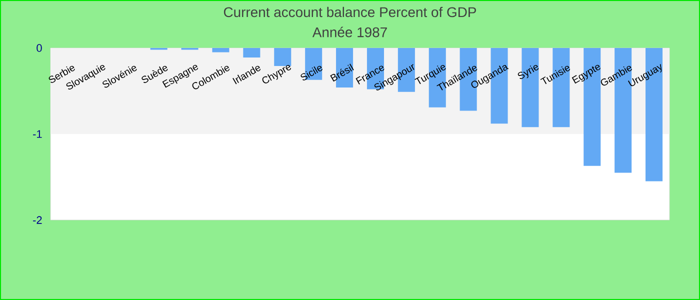  Describe the element at coordinates (37, 134) in the screenshot. I see `y-tick-label: -1` at that location.